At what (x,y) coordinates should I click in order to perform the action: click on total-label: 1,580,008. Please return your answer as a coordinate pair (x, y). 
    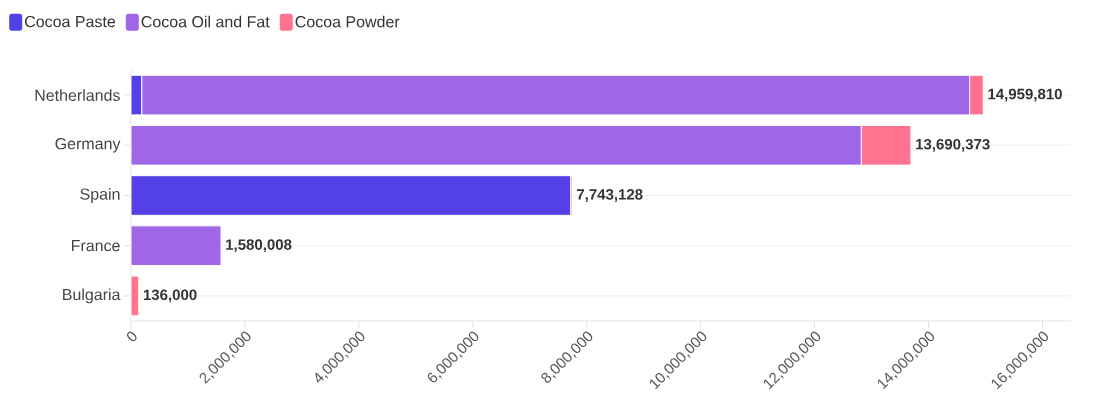
    Looking at the image, I should click on (259, 246).